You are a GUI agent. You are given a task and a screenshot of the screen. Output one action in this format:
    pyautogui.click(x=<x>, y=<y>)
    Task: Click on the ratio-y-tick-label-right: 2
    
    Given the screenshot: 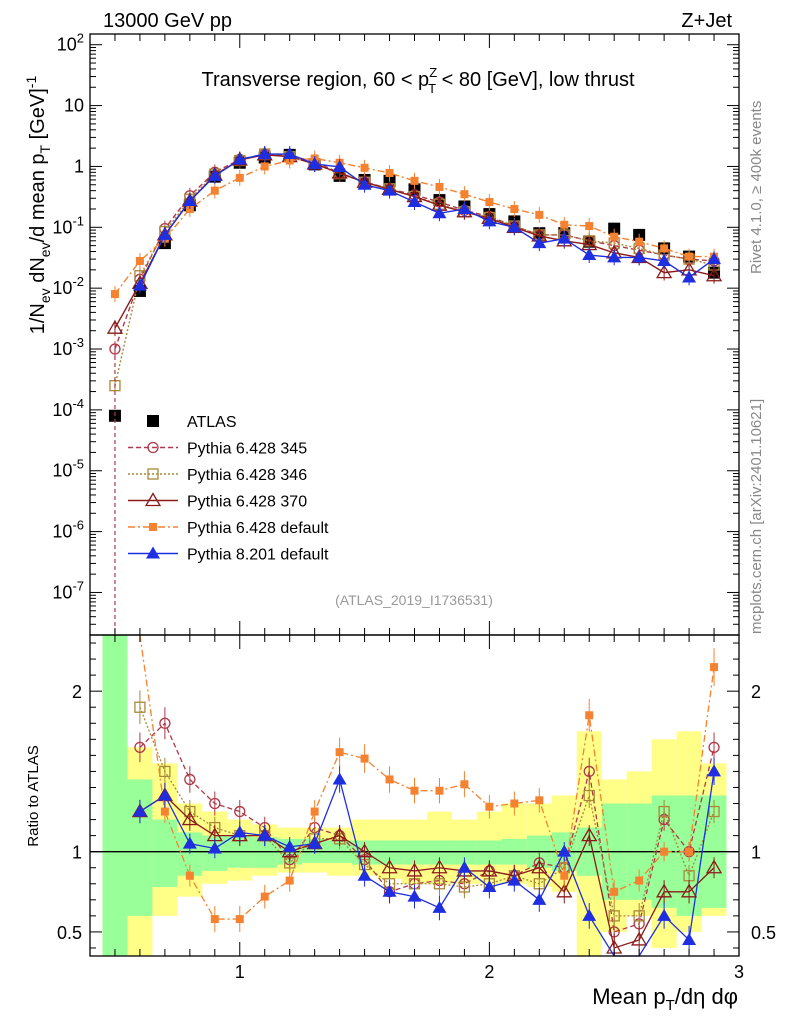 What is the action you would take?
    pyautogui.click(x=756, y=692)
    